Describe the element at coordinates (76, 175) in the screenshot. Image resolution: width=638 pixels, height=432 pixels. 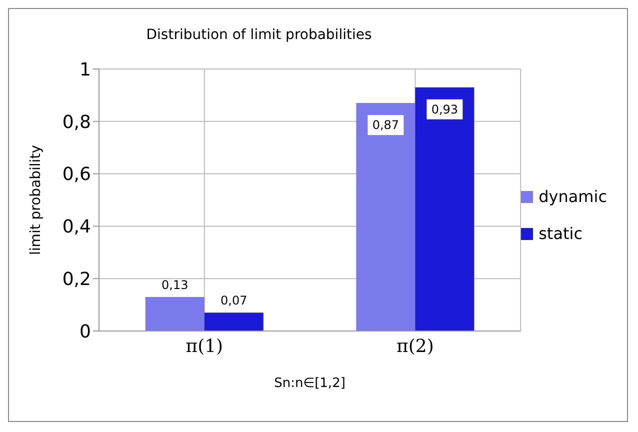
I see `y-tick-label: 0,6` at that location.